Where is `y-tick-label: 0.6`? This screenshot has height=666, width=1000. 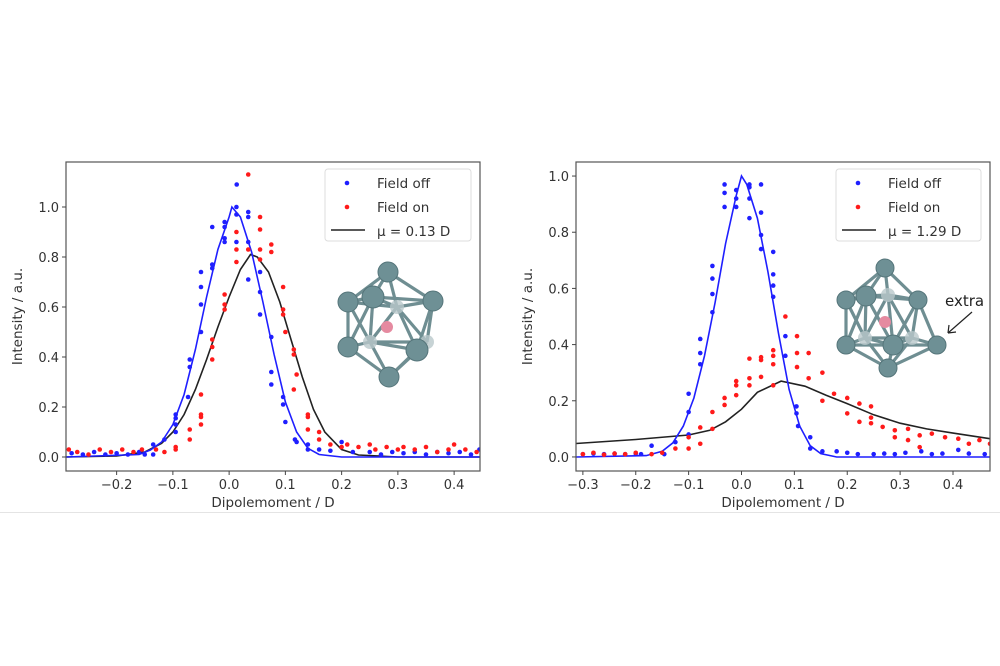
y-tick-label: 0.6 is located at coordinates (558, 289).